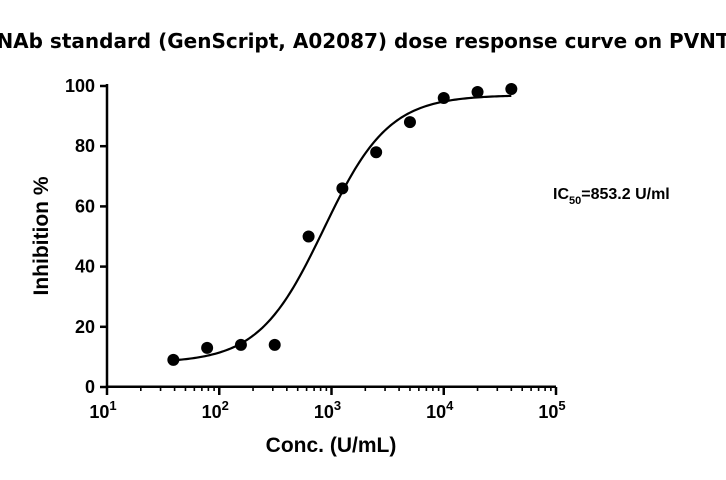 The image size is (726, 480). I want to click on x-ticks: 10¹ 10² 10³ 10⁴ 10⁵, so click(327, 404).